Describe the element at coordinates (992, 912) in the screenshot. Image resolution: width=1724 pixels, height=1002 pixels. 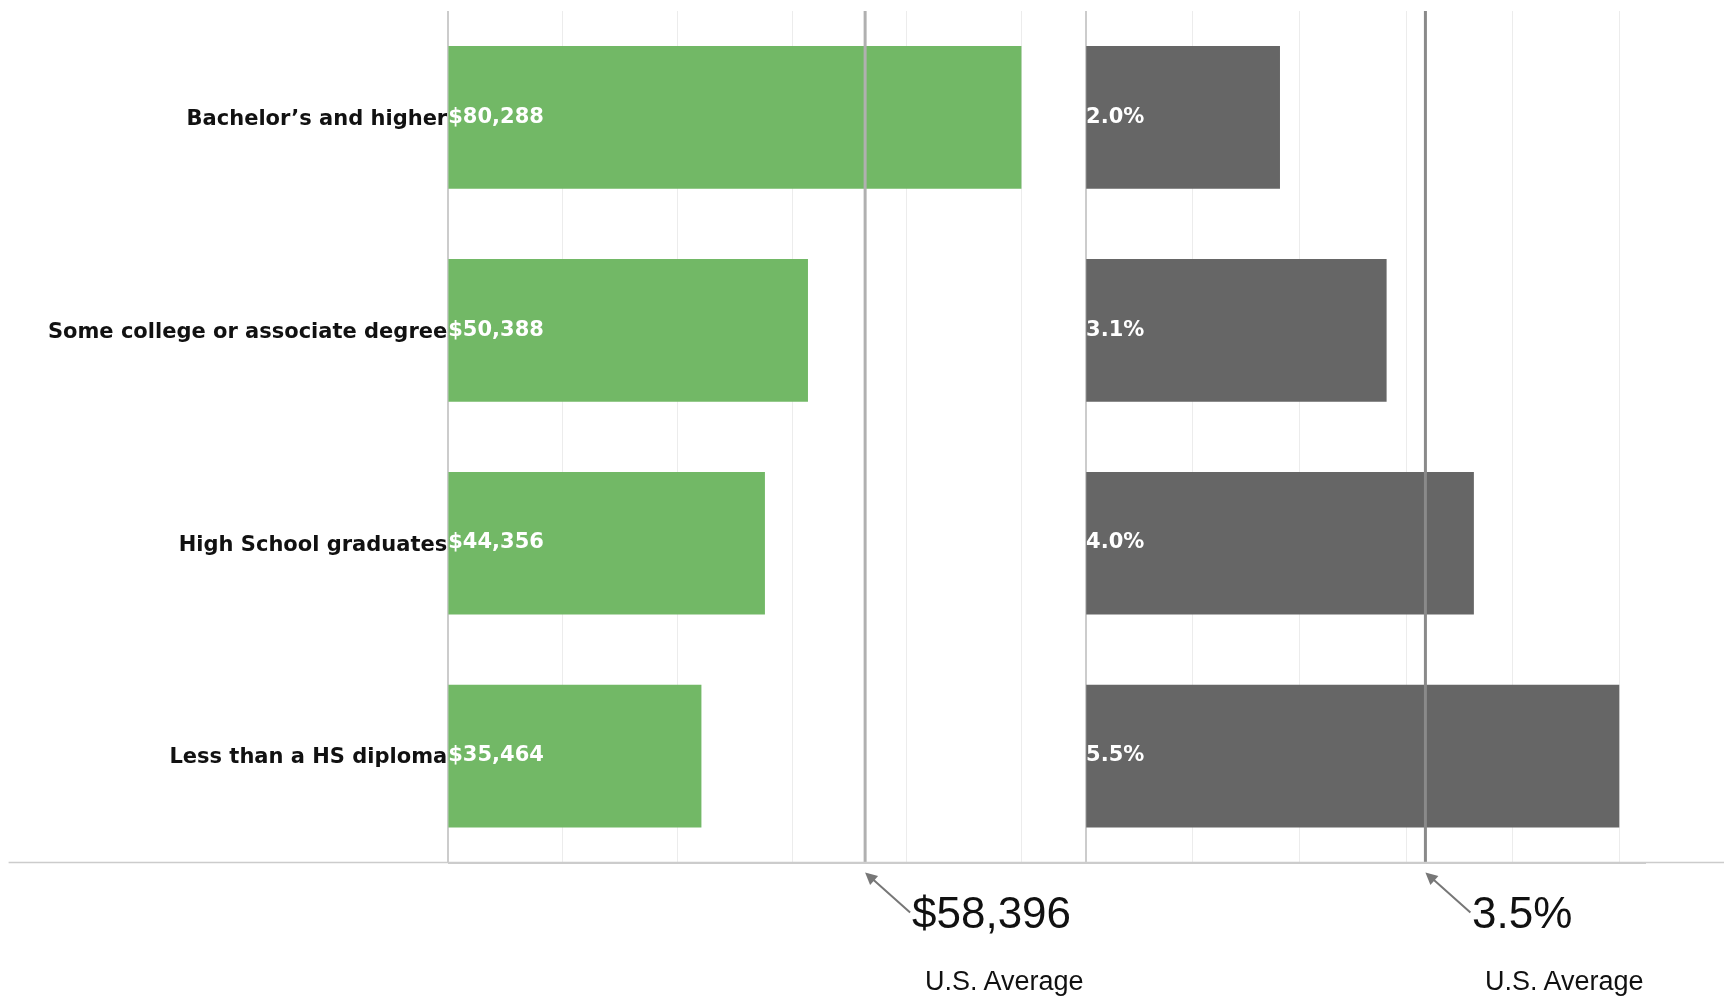
I see `text: $58,396` at that location.